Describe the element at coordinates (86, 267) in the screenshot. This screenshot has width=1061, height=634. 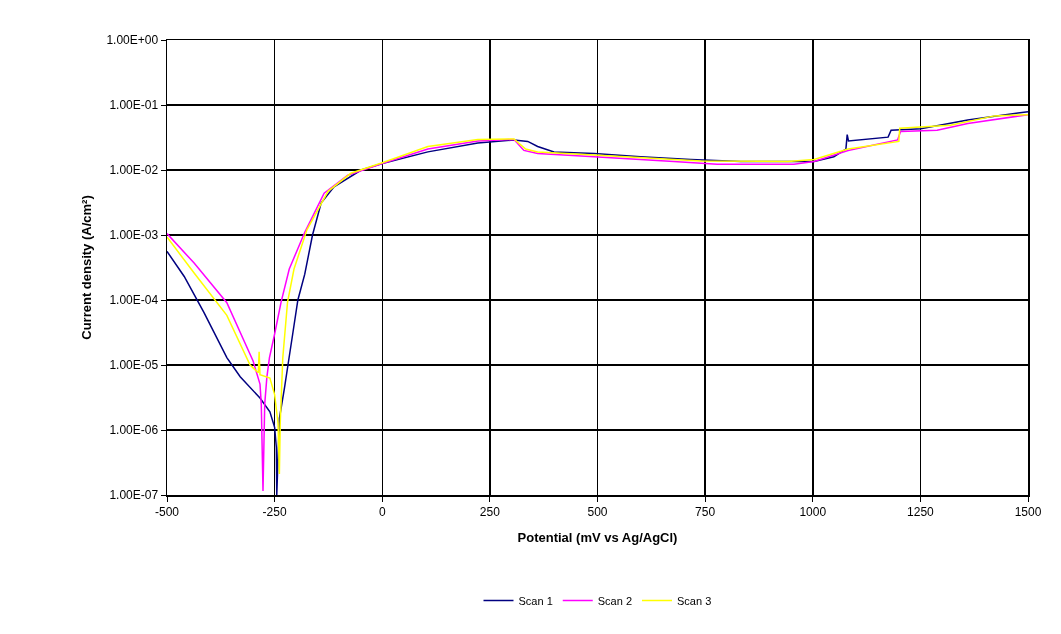
I see `y-axis-title: Current density (A/cm²)` at that location.